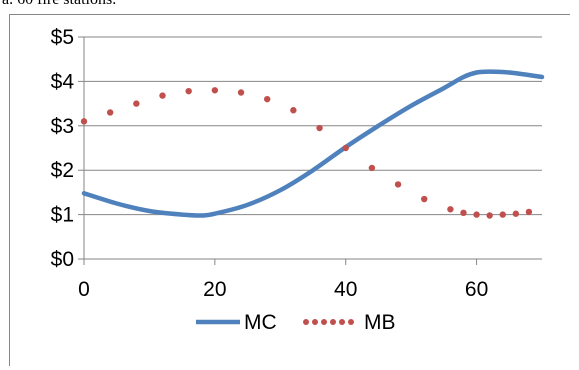  Describe the element at coordinates (62, 126) in the screenshot. I see `y-tick-label: $3` at that location.